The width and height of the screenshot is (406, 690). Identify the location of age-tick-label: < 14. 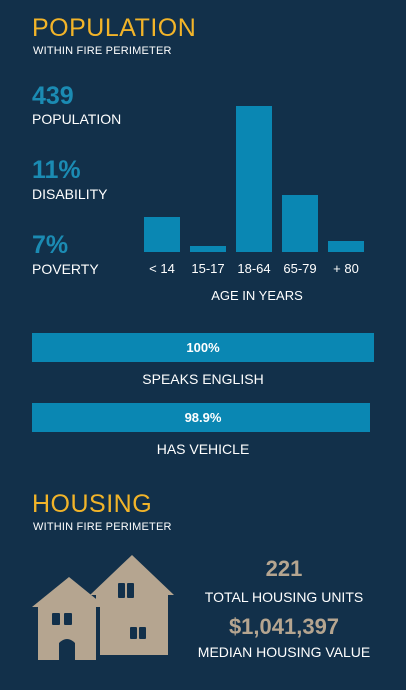
(162, 268).